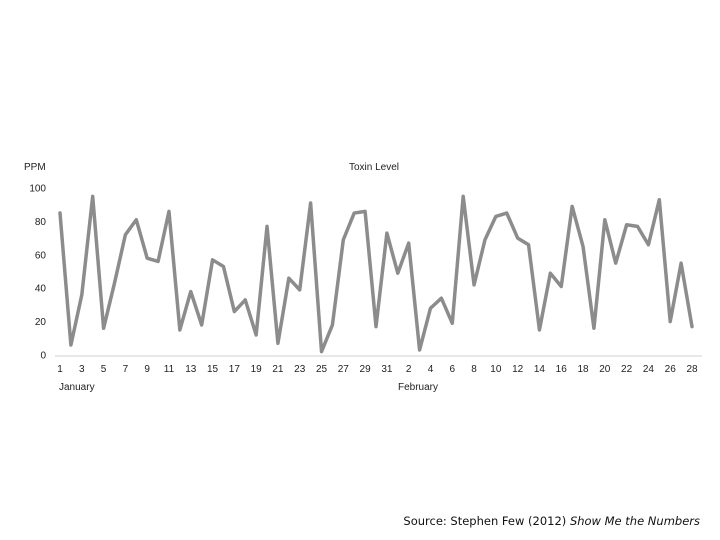  What do you see at coordinates (366, 369) in the screenshot?
I see `x-tick-label: 29` at bounding box center [366, 369].